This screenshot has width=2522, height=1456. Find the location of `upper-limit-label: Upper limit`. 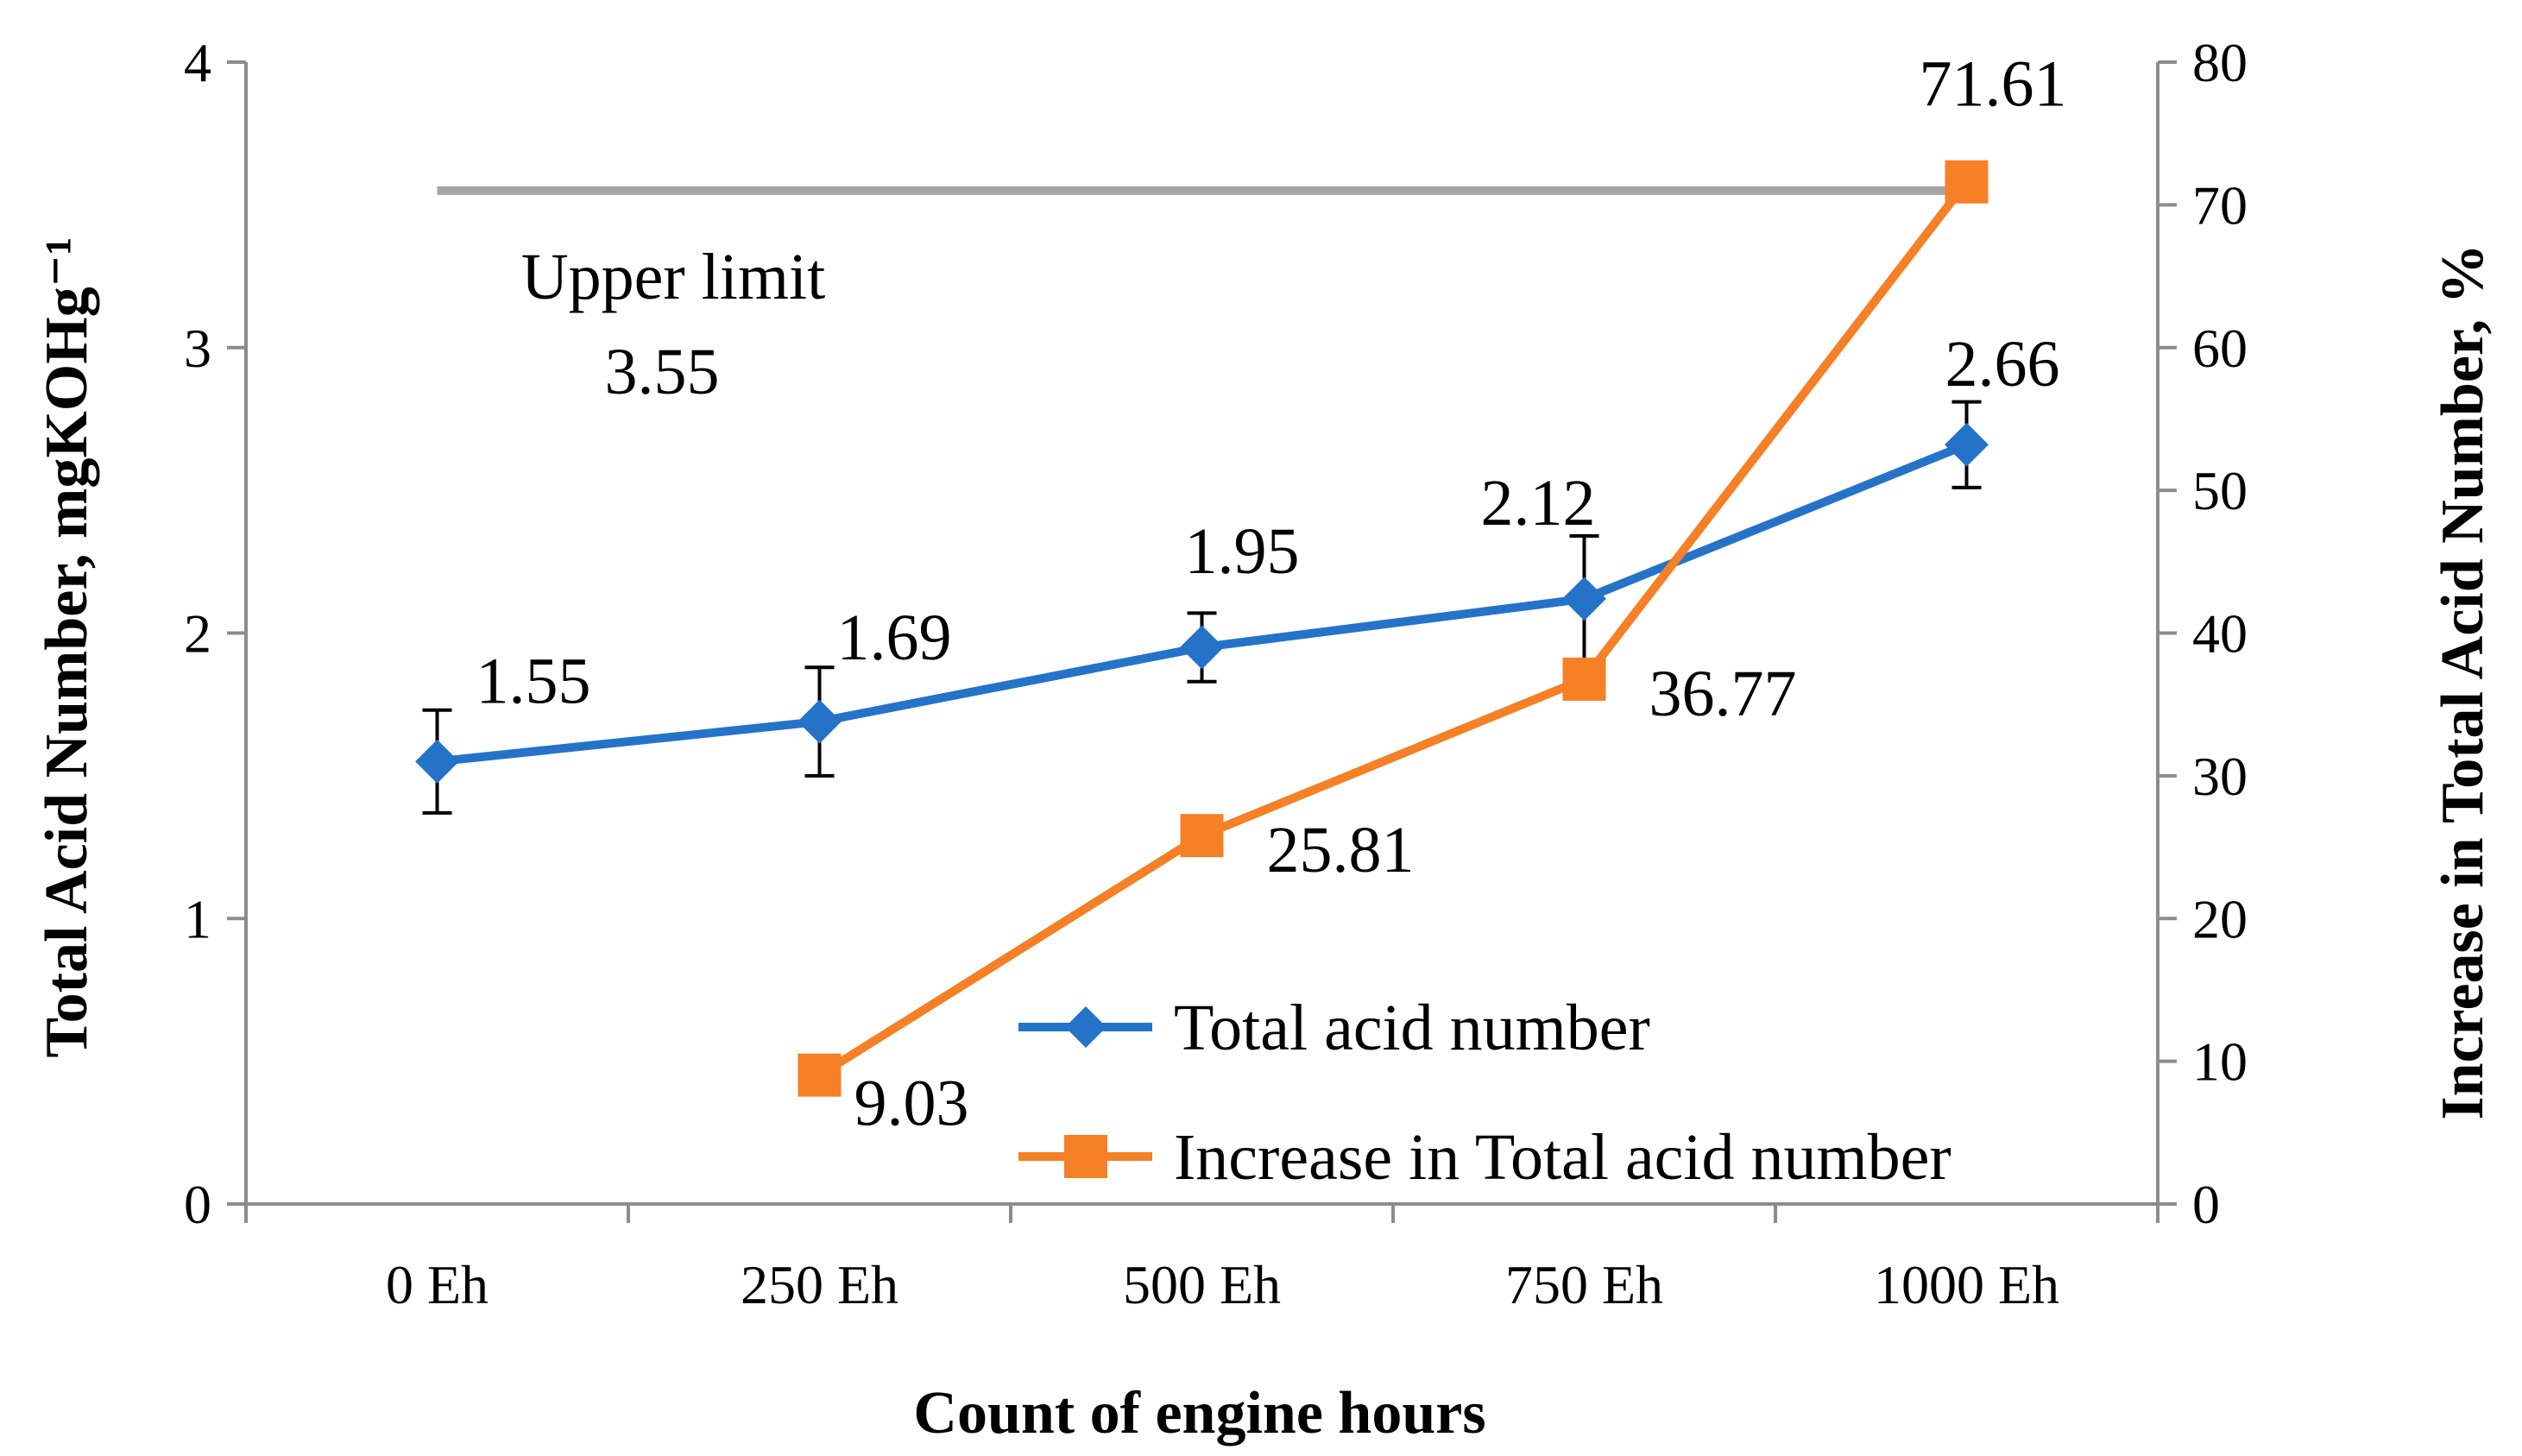

upper-limit-label: Upper limit is located at coordinates (674, 277).